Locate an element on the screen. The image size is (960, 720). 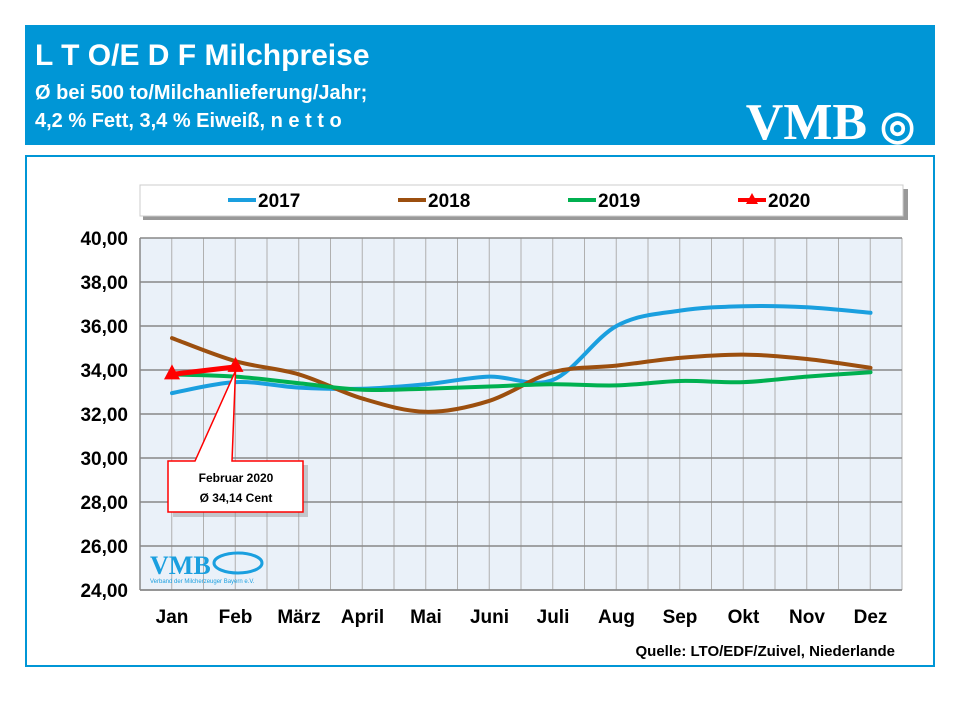
x-tick-label: Sep is located at coordinates (680, 617).